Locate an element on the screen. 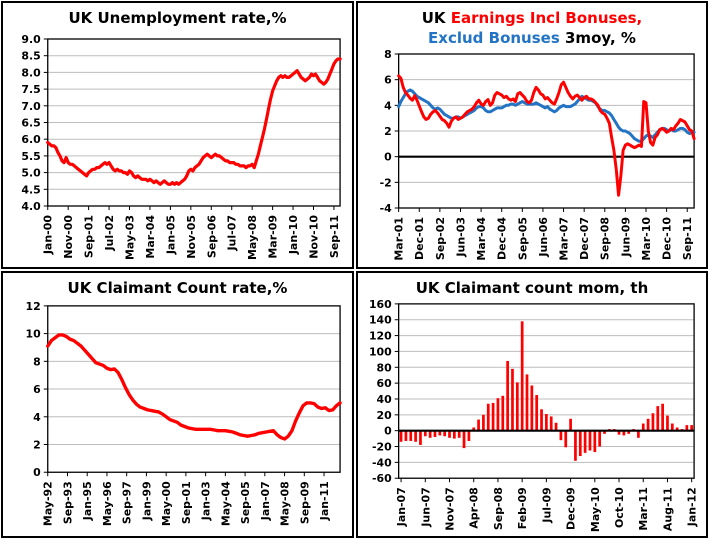 The height and width of the screenshot is (539, 709). y-tick-label: 120 is located at coordinates (380, 336).